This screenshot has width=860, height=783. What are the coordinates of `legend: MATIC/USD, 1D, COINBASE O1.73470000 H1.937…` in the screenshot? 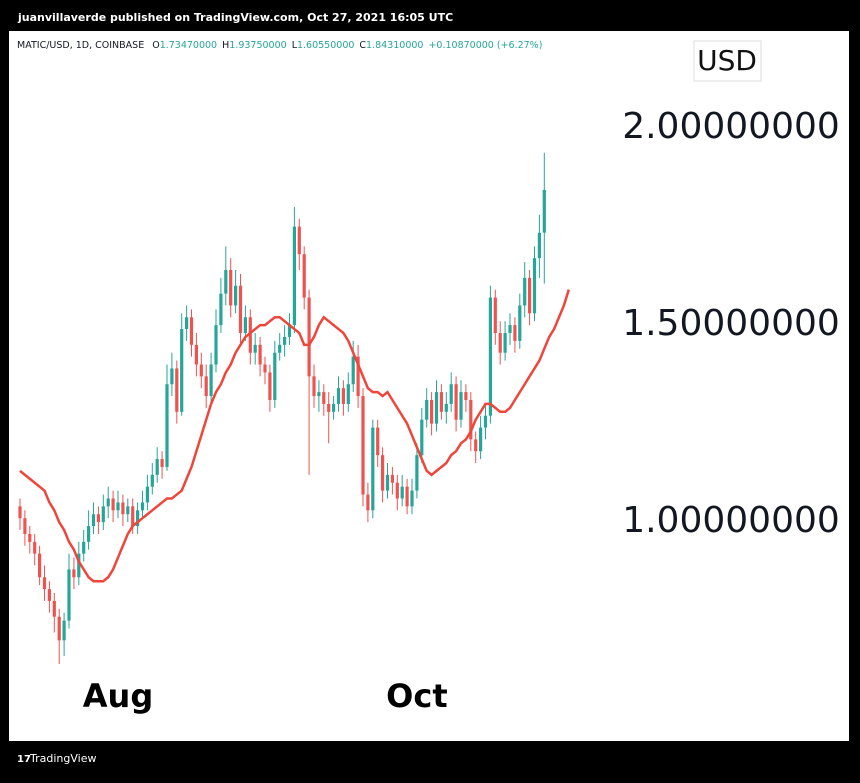 It's located at (279, 45).